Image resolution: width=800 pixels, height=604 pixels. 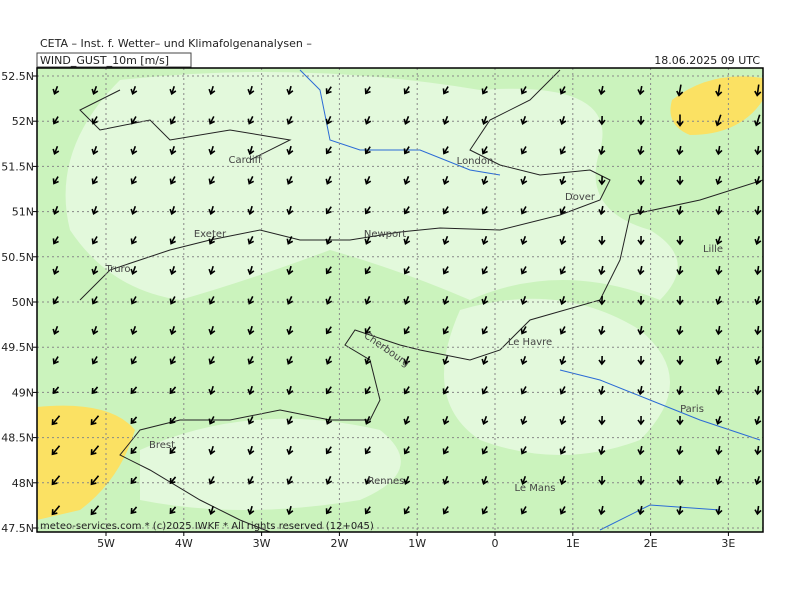 What do you see at coordinates (17, 438) in the screenshot?
I see `lat-label: 48.5N` at bounding box center [17, 438].